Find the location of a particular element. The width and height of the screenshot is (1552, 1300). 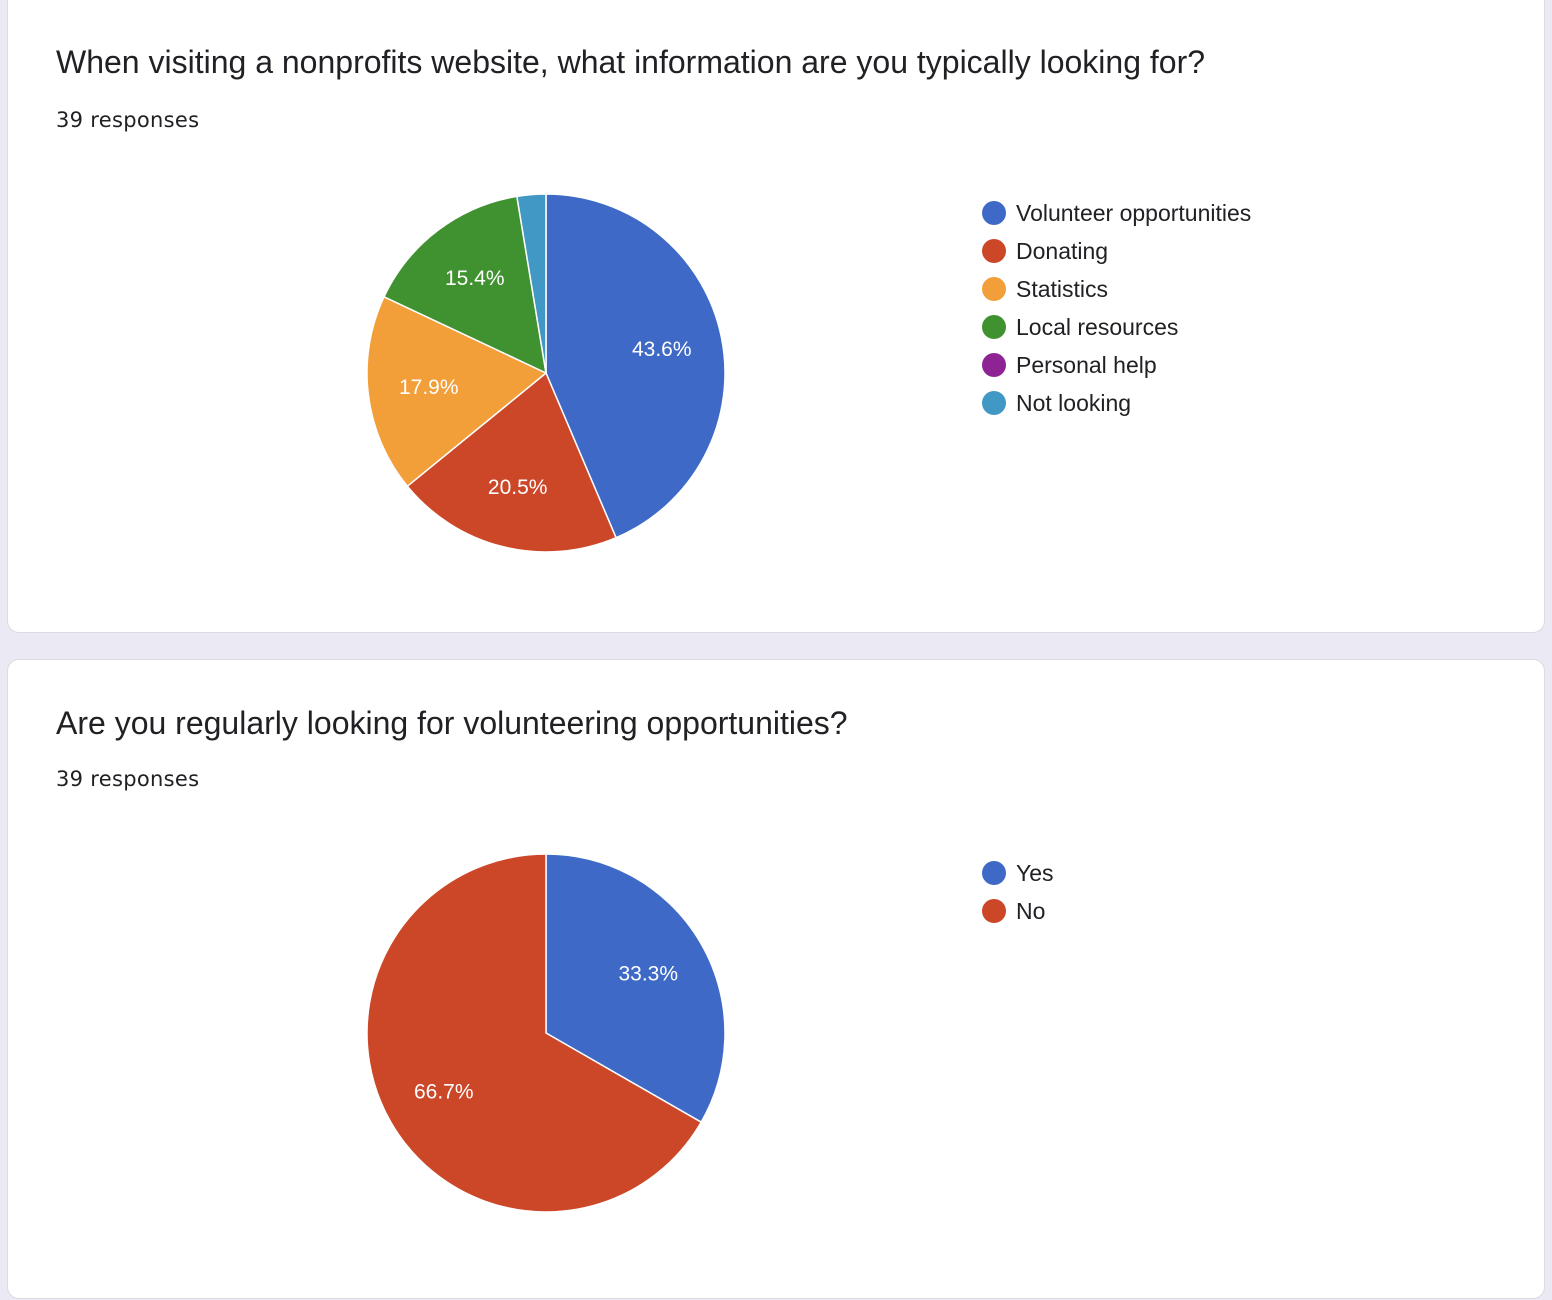

pie-slice-statistics is located at coordinates (456, 391).